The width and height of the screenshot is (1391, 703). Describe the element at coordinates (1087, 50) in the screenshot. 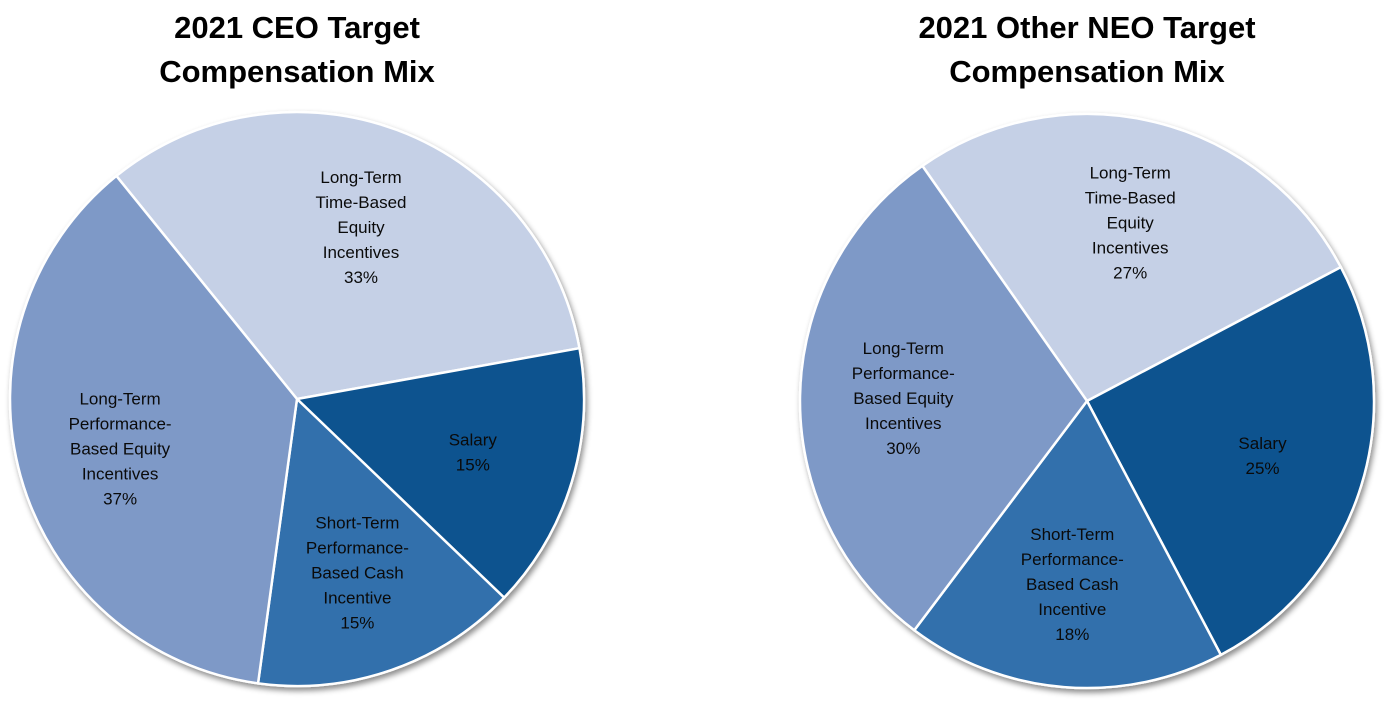

I see `neo-chart-title: 2021 Other NEO Target Compensation Mix` at that location.